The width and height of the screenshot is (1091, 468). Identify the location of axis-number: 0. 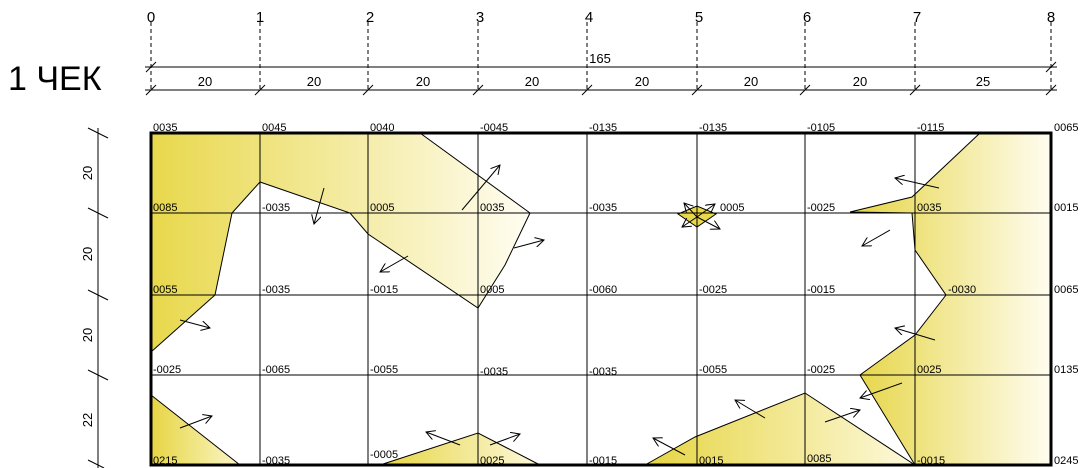
(151, 17).